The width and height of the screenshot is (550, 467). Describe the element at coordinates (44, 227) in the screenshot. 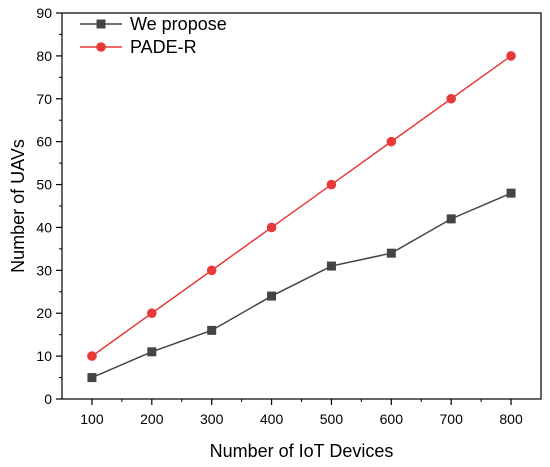

I see `y-tick-label: 40` at that location.